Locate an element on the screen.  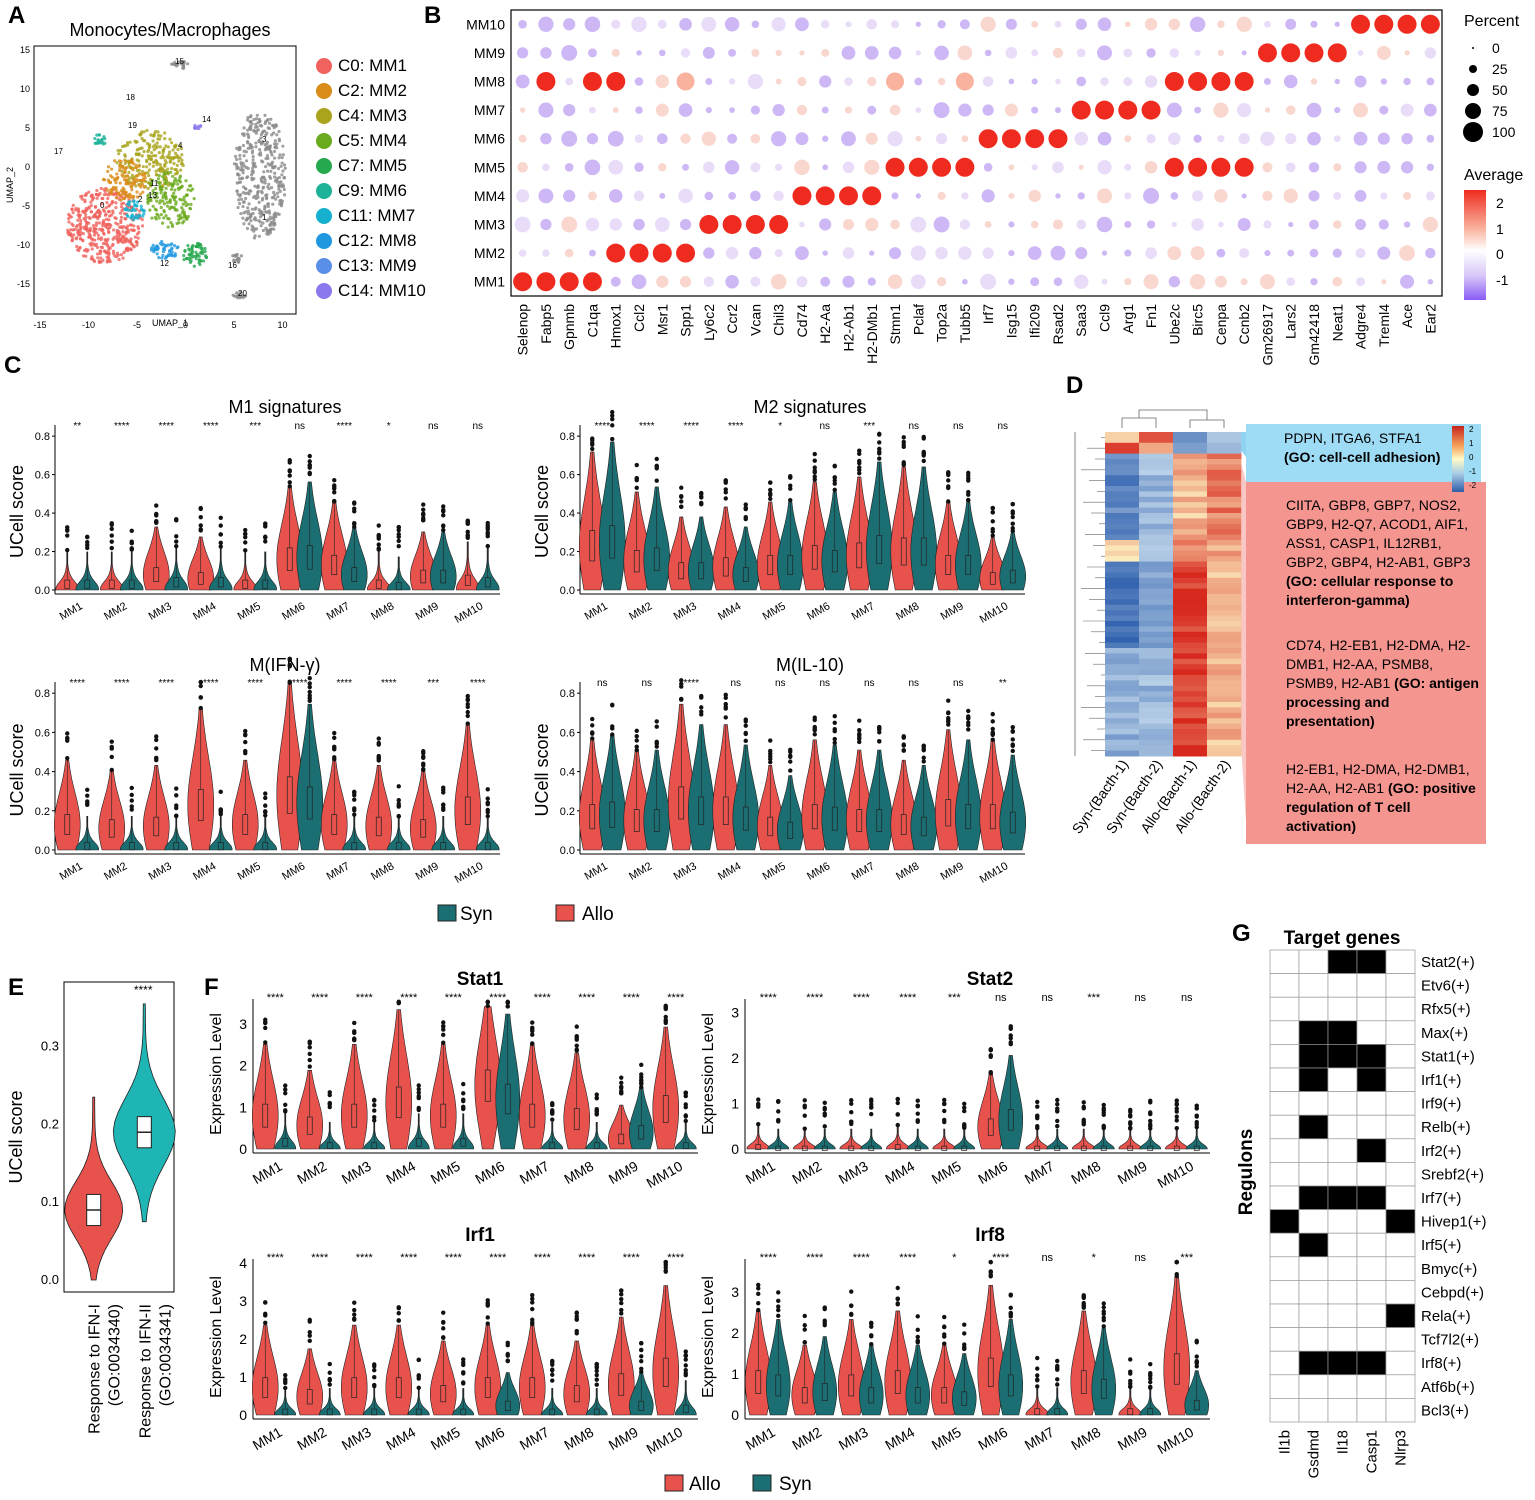
dotplot-gene-label: C1qa is located at coordinates (592, 321).